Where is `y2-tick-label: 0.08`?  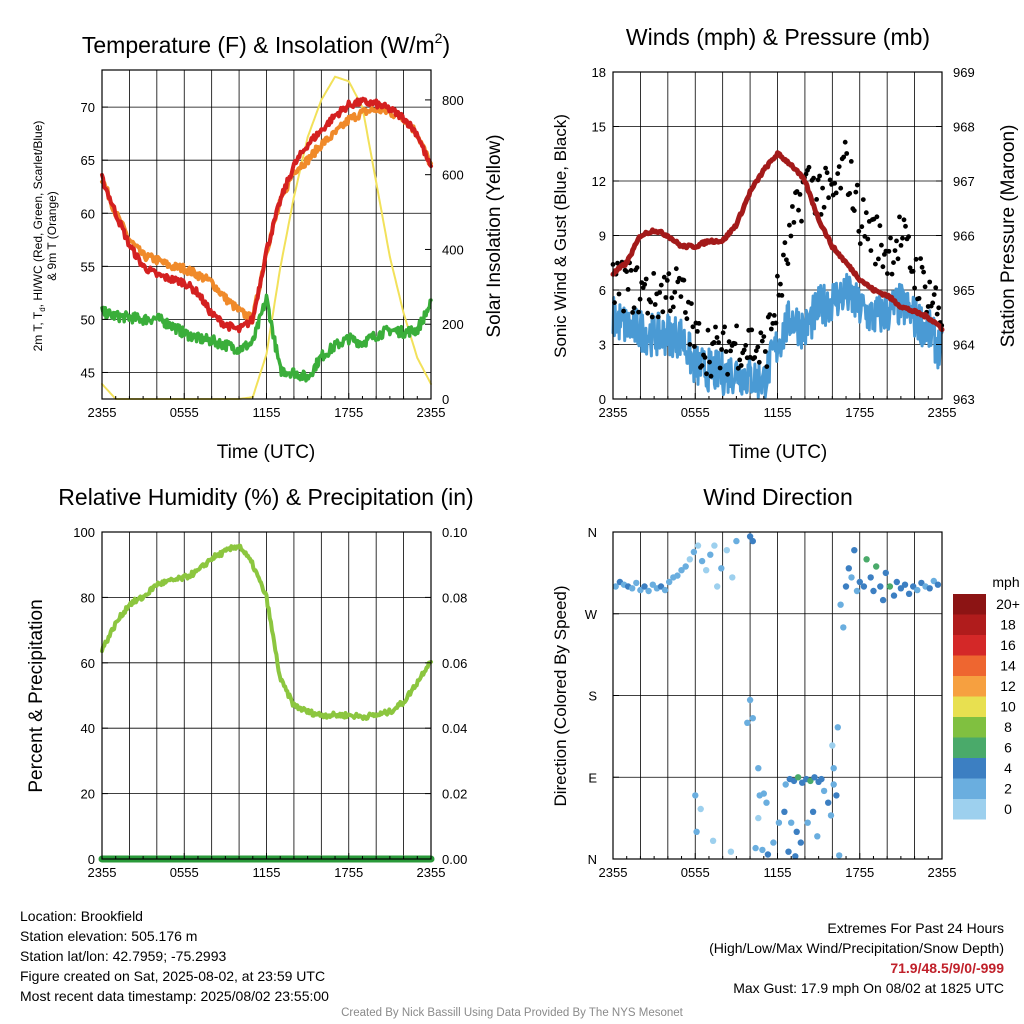
y2-tick-label: 0.08 is located at coordinates (454, 597).